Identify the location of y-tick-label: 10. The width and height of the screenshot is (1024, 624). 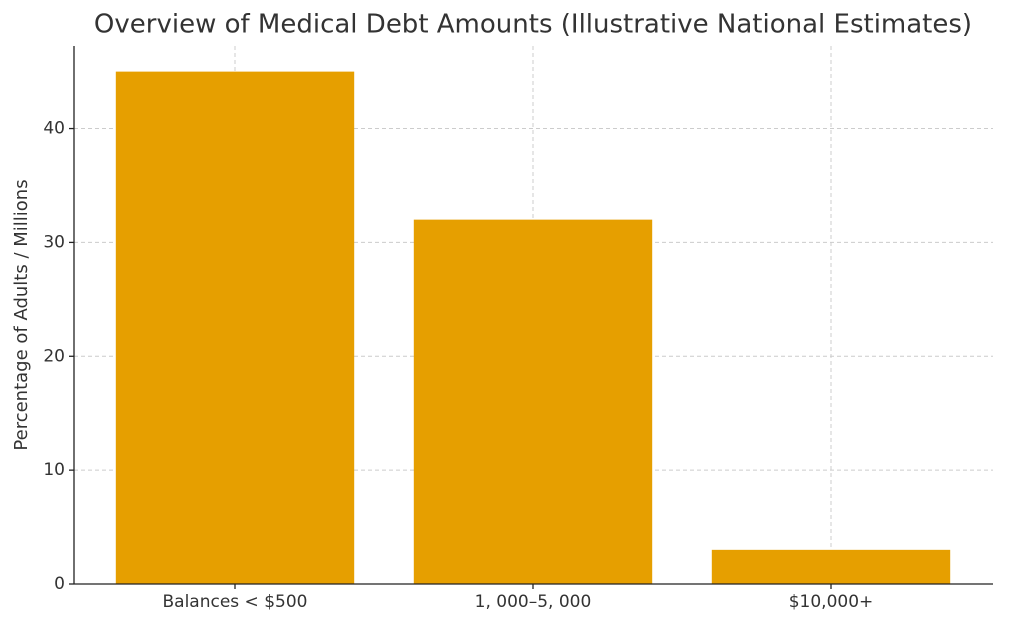
(54, 470).